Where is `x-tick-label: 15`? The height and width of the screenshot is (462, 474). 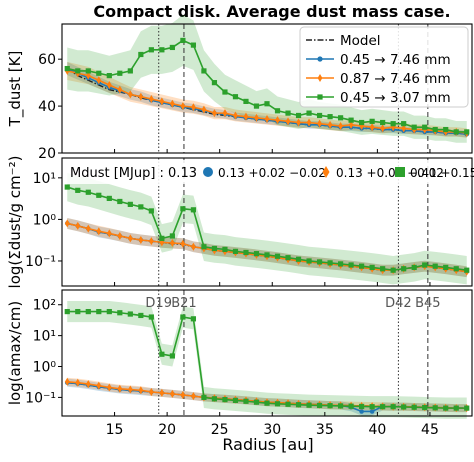 x-tick-label: 15 is located at coordinates (115, 430).